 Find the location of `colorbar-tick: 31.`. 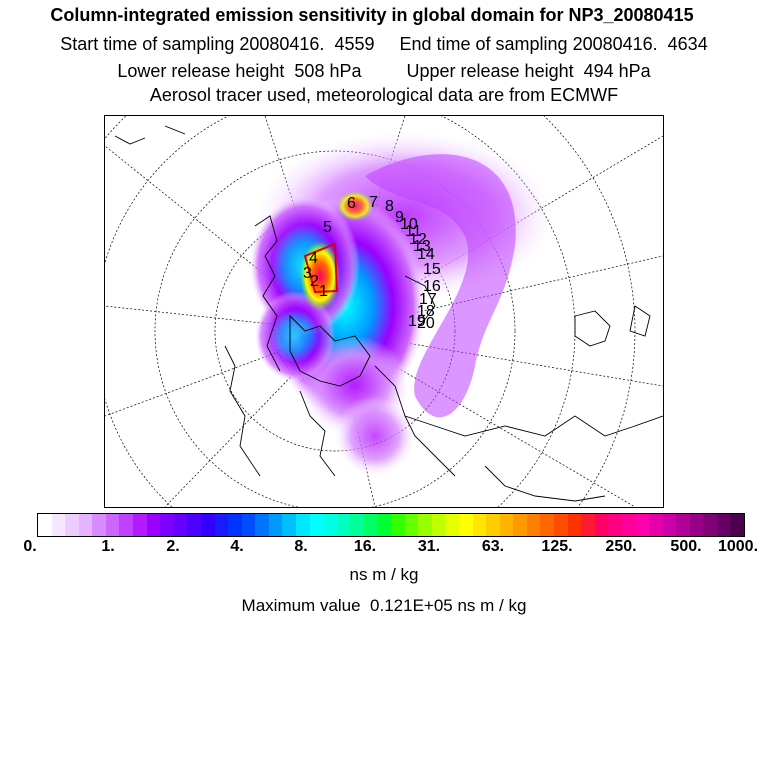

colorbar-tick: 31. is located at coordinates (429, 546).